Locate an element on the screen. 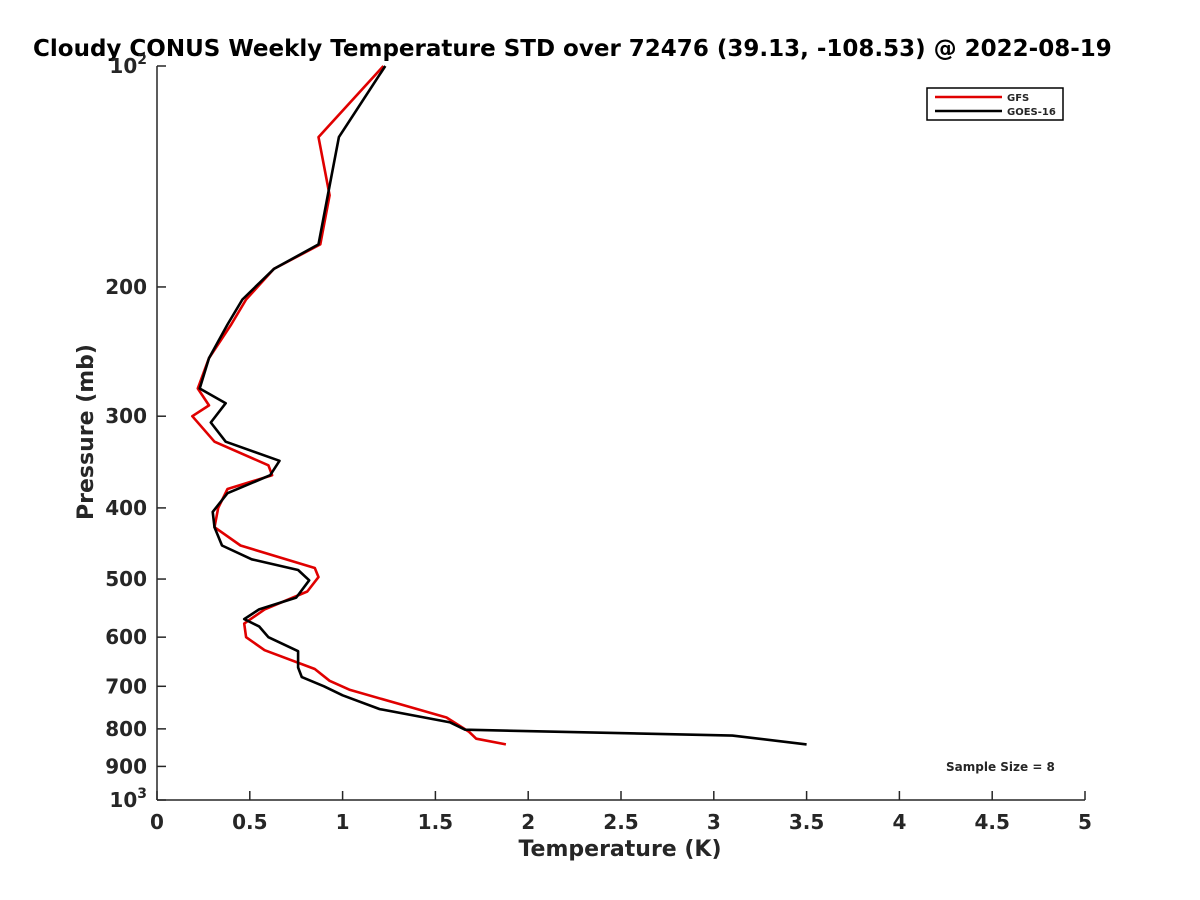  legend-box is located at coordinates (995, 104).